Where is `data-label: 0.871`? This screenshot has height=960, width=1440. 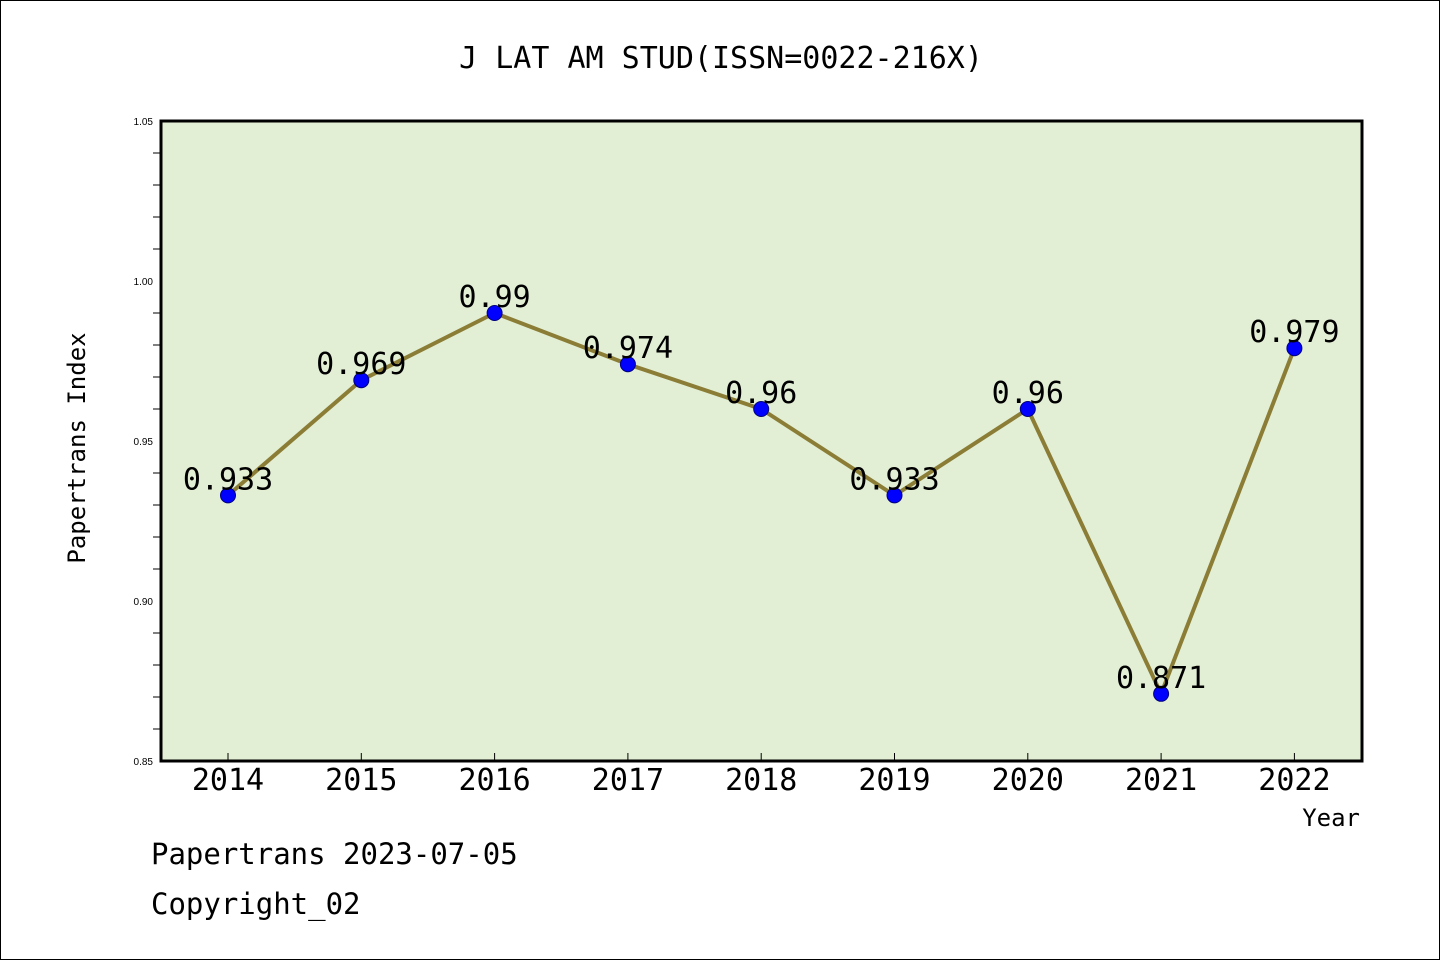
data-label: 0.871 is located at coordinates (1161, 678).